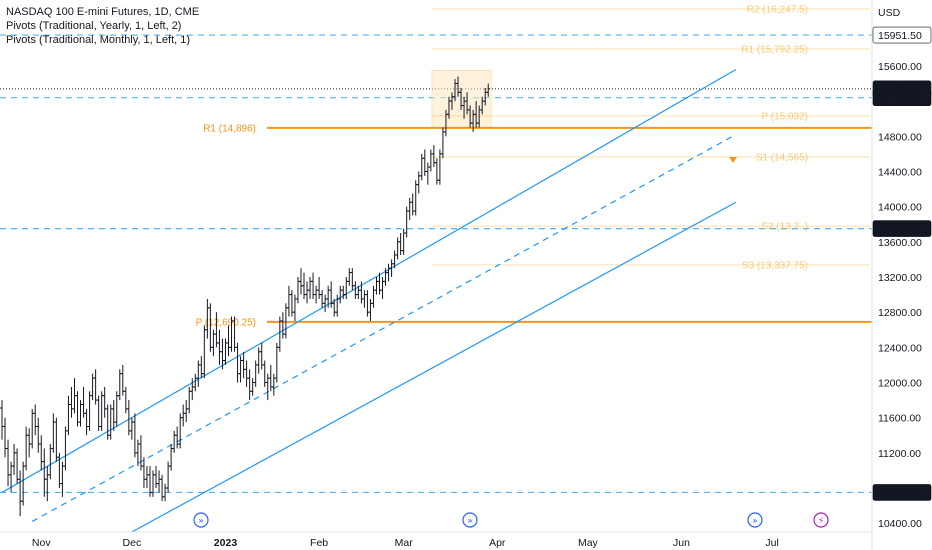  I want to click on svg-text: 15239.00, so click(900, 99).